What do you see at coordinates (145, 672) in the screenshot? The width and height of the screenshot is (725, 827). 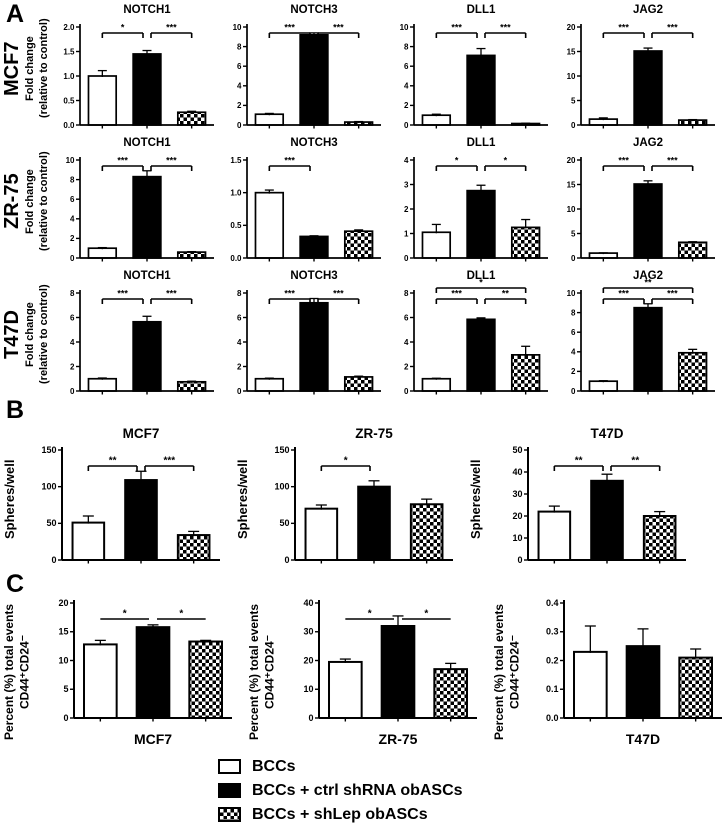 I see `bar-chart: 0 5 10 15 20 * * MCF7` at bounding box center [145, 672].